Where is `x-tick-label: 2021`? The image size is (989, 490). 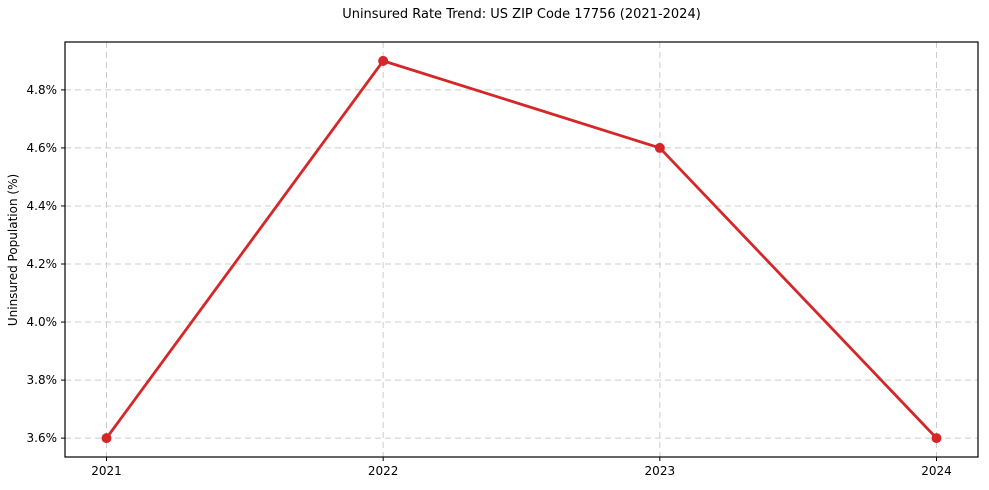 x-tick-label: 2021 is located at coordinates (106, 471).